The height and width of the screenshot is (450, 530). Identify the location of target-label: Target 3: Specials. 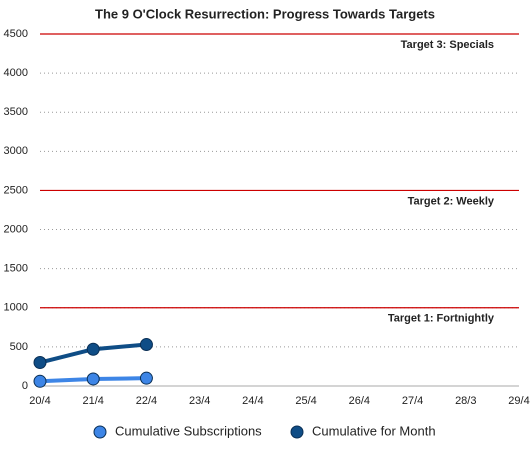
(447, 45).